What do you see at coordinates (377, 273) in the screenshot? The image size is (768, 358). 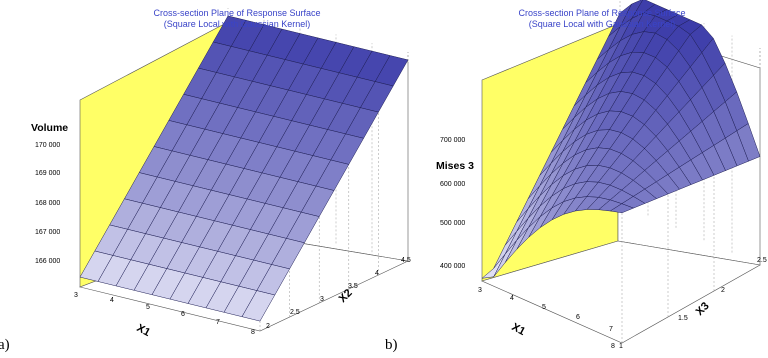 I see `y-tick: 4` at bounding box center [377, 273].